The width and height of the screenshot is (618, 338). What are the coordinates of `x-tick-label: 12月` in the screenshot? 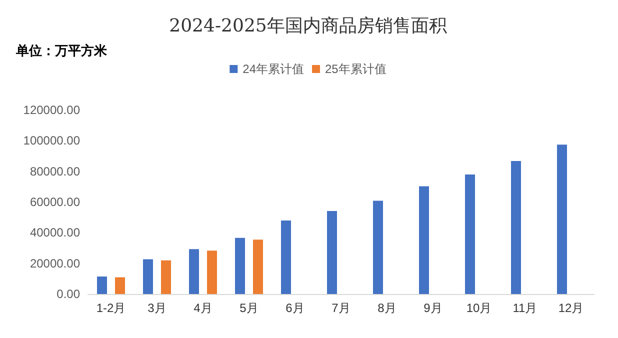 It's located at (571, 308).